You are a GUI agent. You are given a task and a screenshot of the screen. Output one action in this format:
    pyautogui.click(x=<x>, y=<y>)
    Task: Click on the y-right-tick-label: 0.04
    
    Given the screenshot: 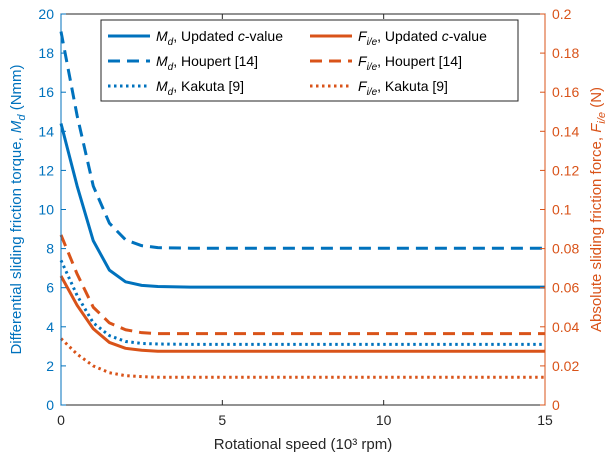 What is the action you would take?
    pyautogui.click(x=565, y=327)
    